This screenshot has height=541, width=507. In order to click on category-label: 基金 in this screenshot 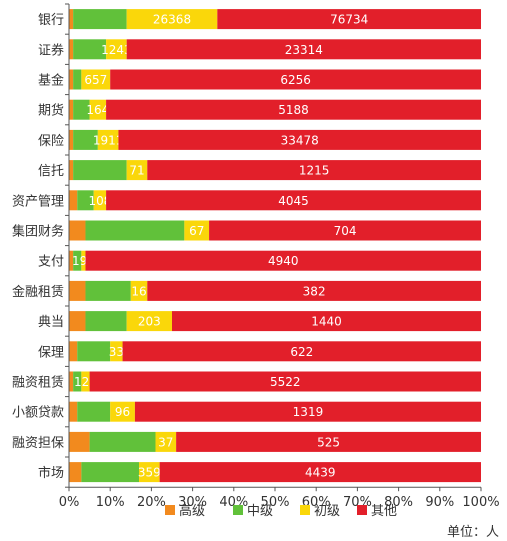, I will do `click(51, 81)`.